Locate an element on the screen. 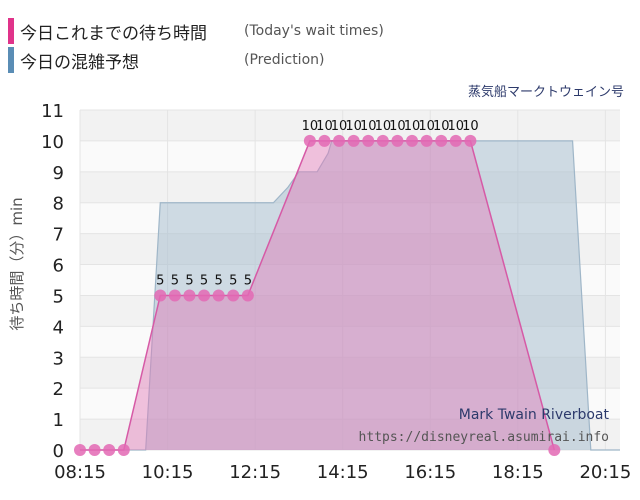  legend-today-swatch is located at coordinates (11, 31).